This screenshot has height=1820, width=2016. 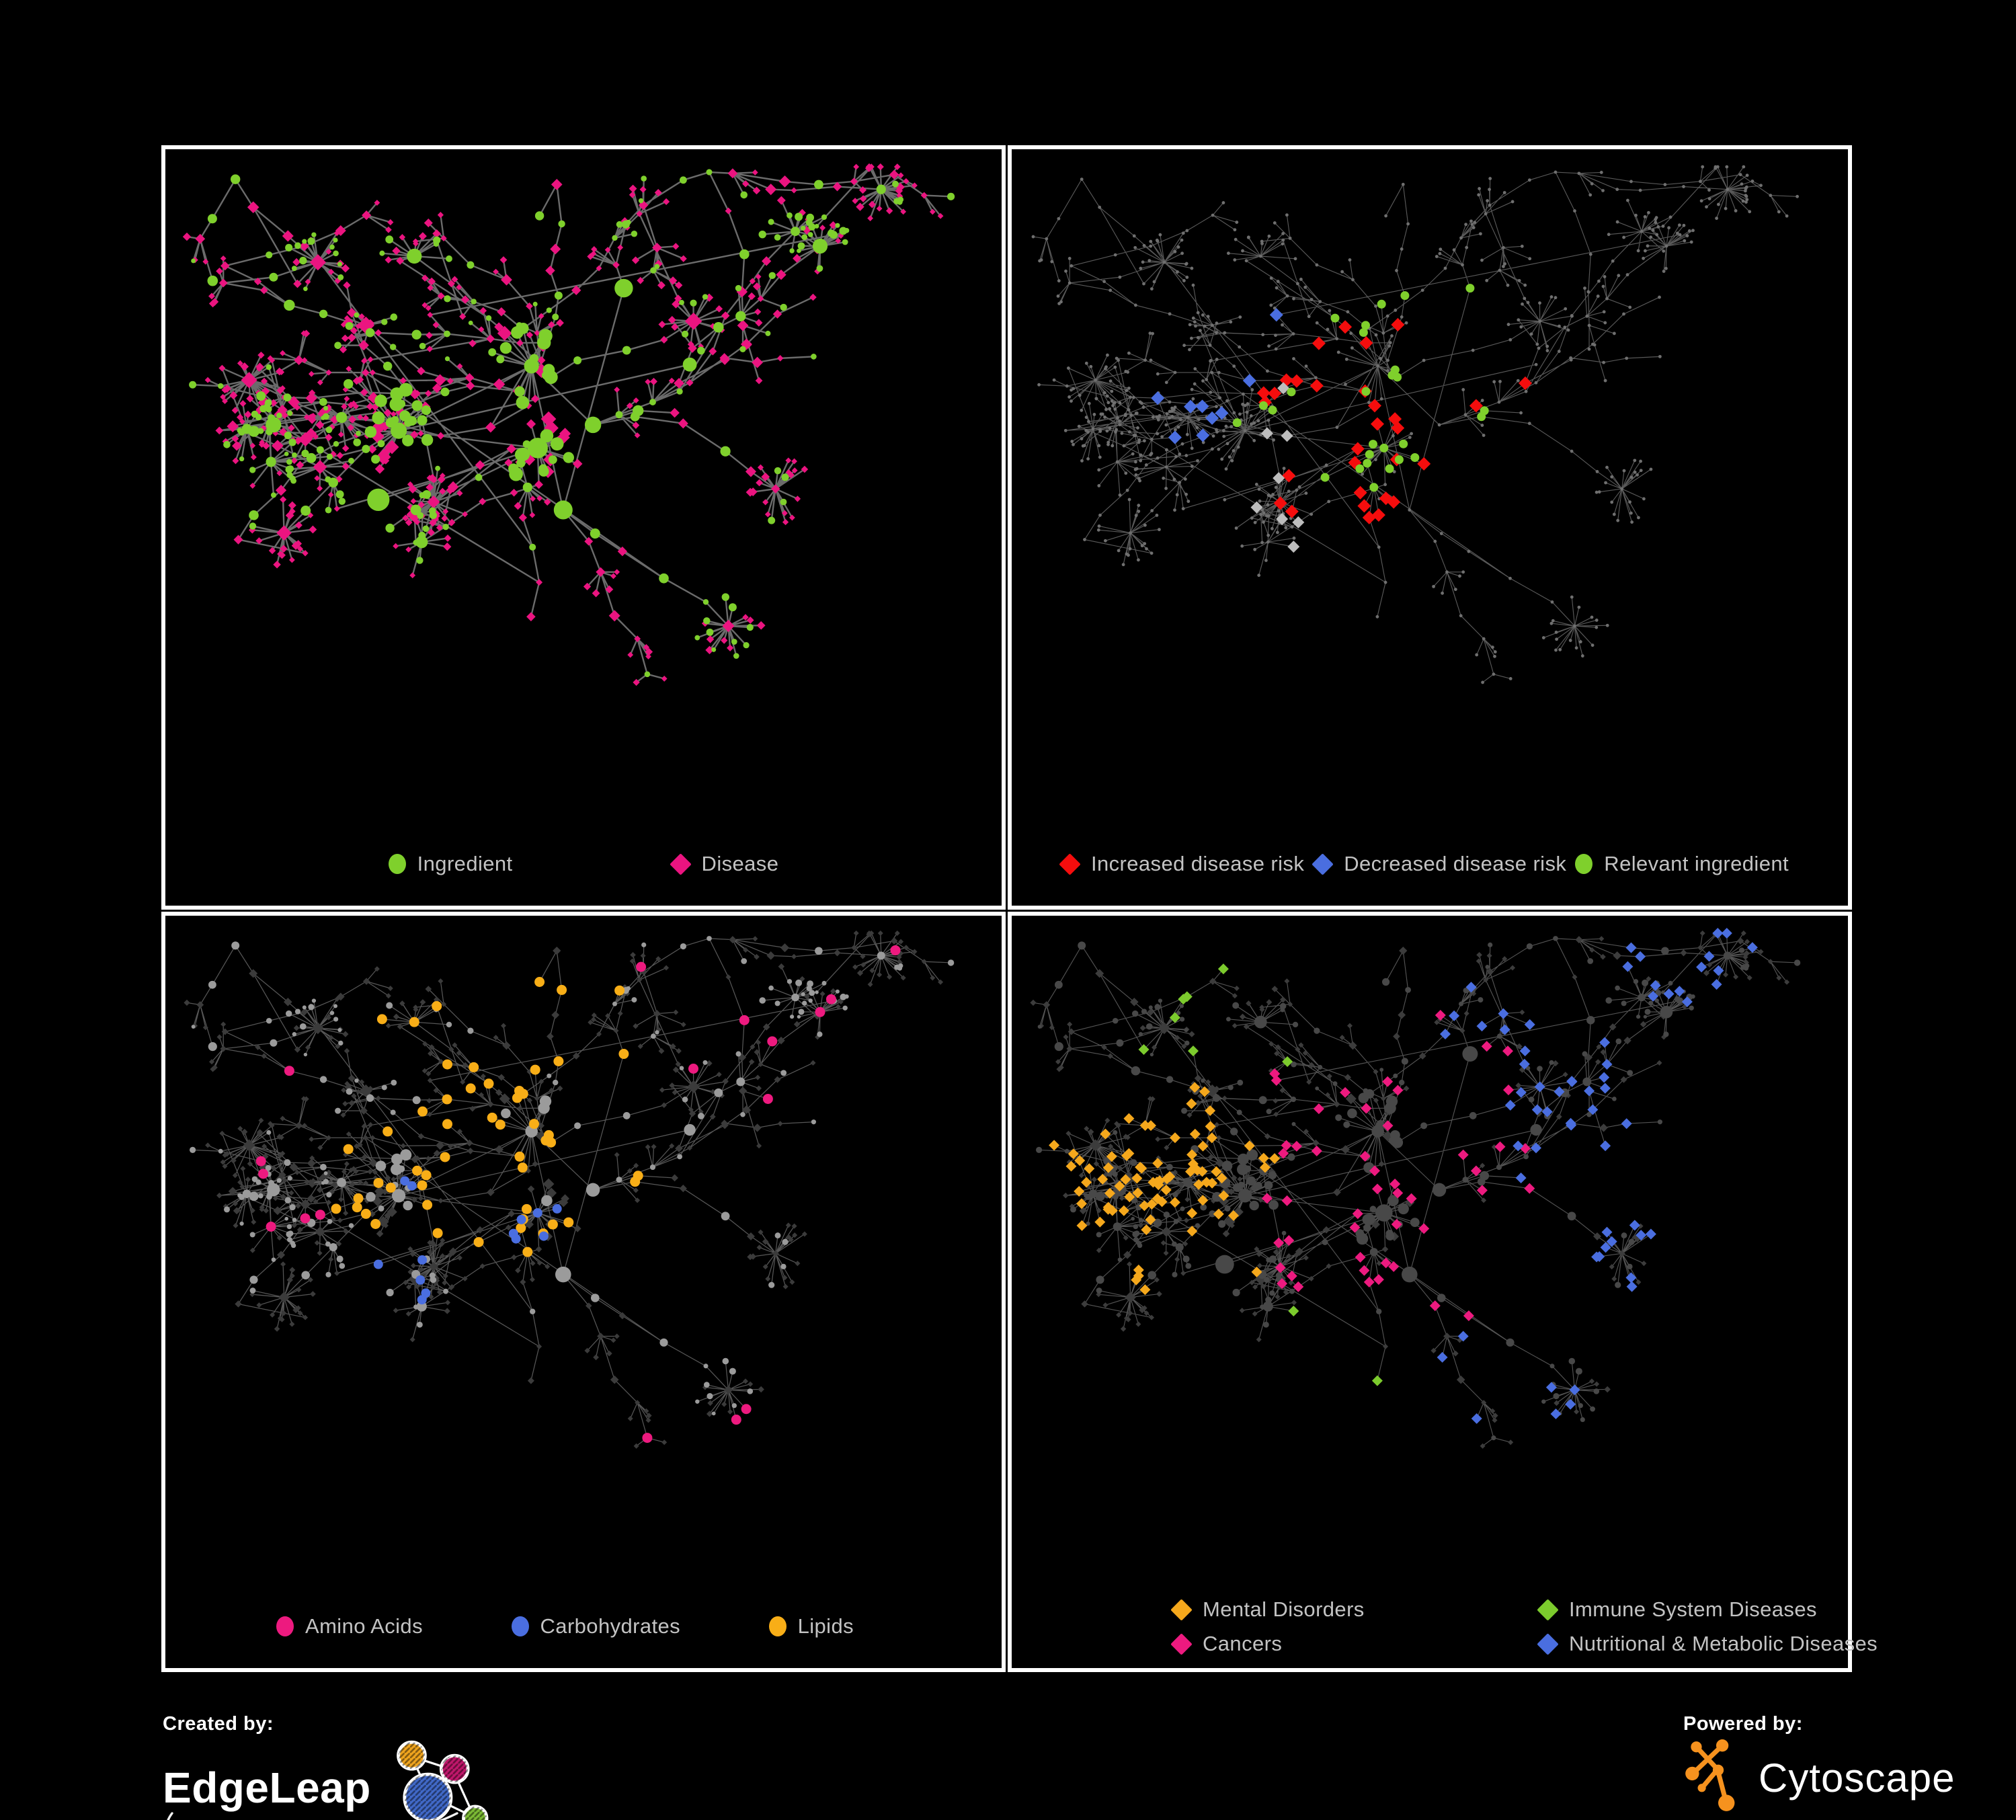 I want to click on legend-label: Amino Acids, so click(x=364, y=1626).